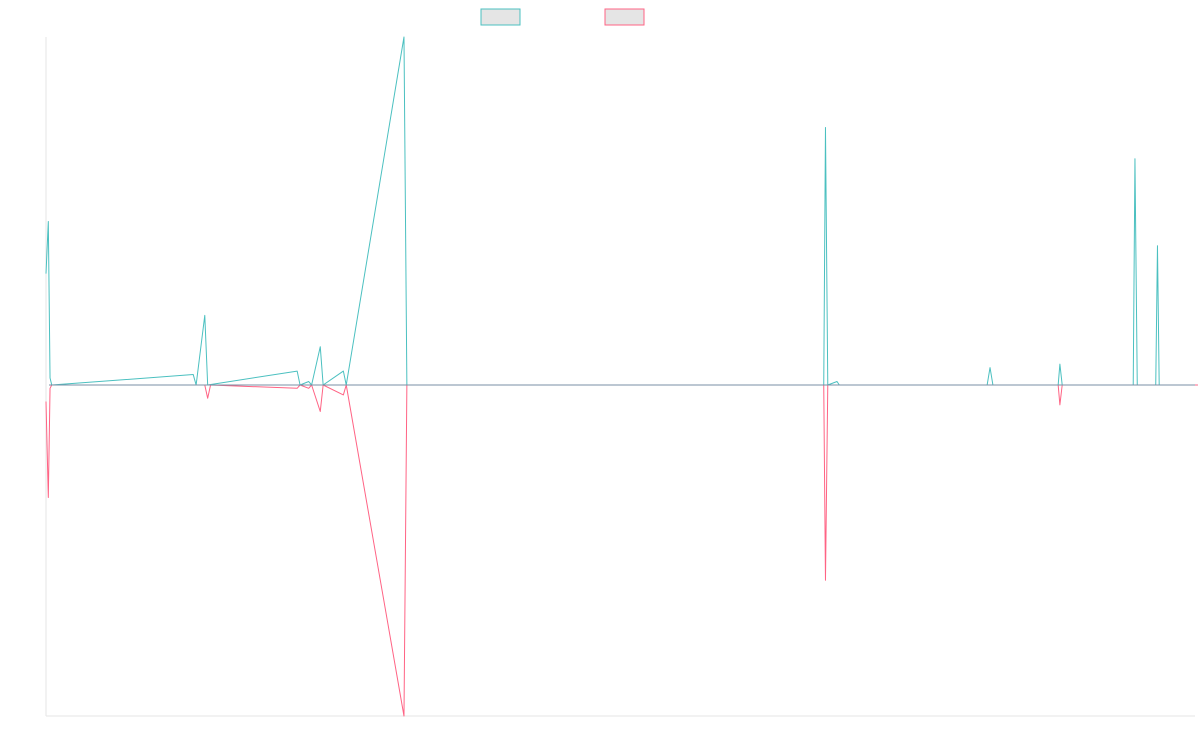 This screenshot has width=1200, height=750. I want to click on legend, so click(562, 17).